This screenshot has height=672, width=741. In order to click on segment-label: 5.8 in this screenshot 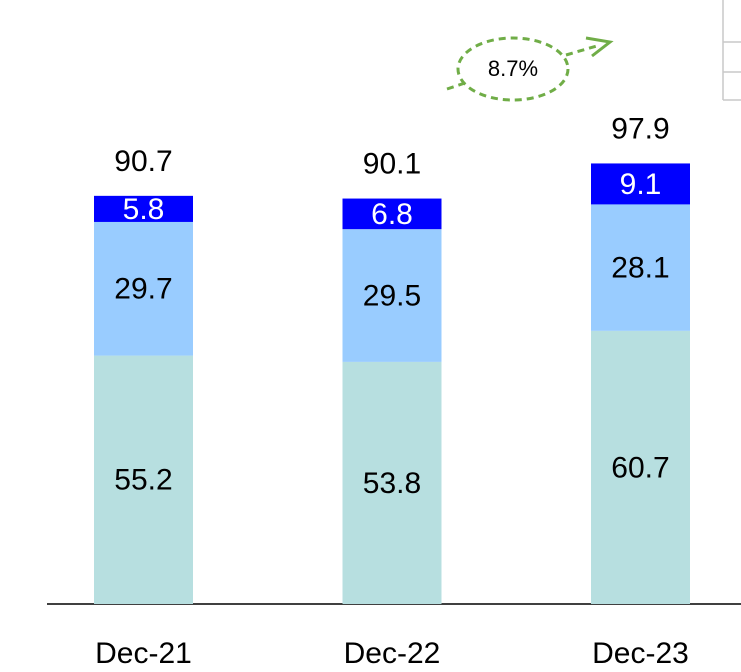, I will do `click(144, 209)`.